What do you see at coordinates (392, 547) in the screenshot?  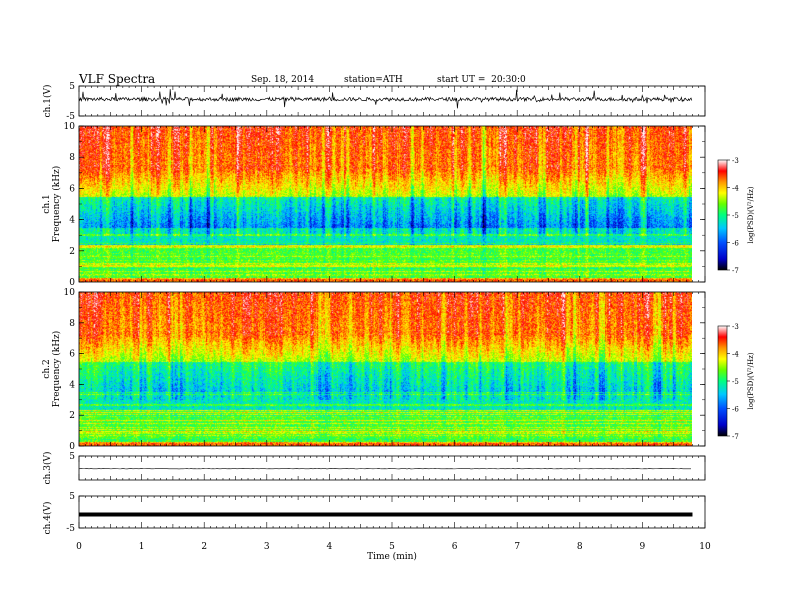 I see `x-tick-label: 5` at bounding box center [392, 547].